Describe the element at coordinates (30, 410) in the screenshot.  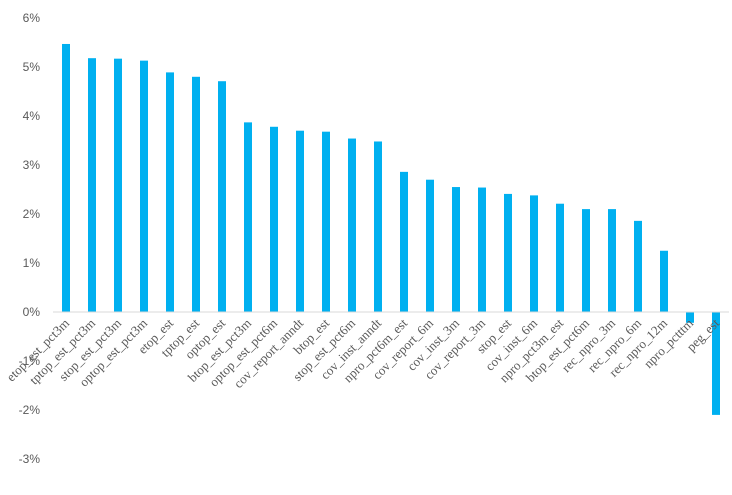
I see `y-tick-label: -2%` at that location.